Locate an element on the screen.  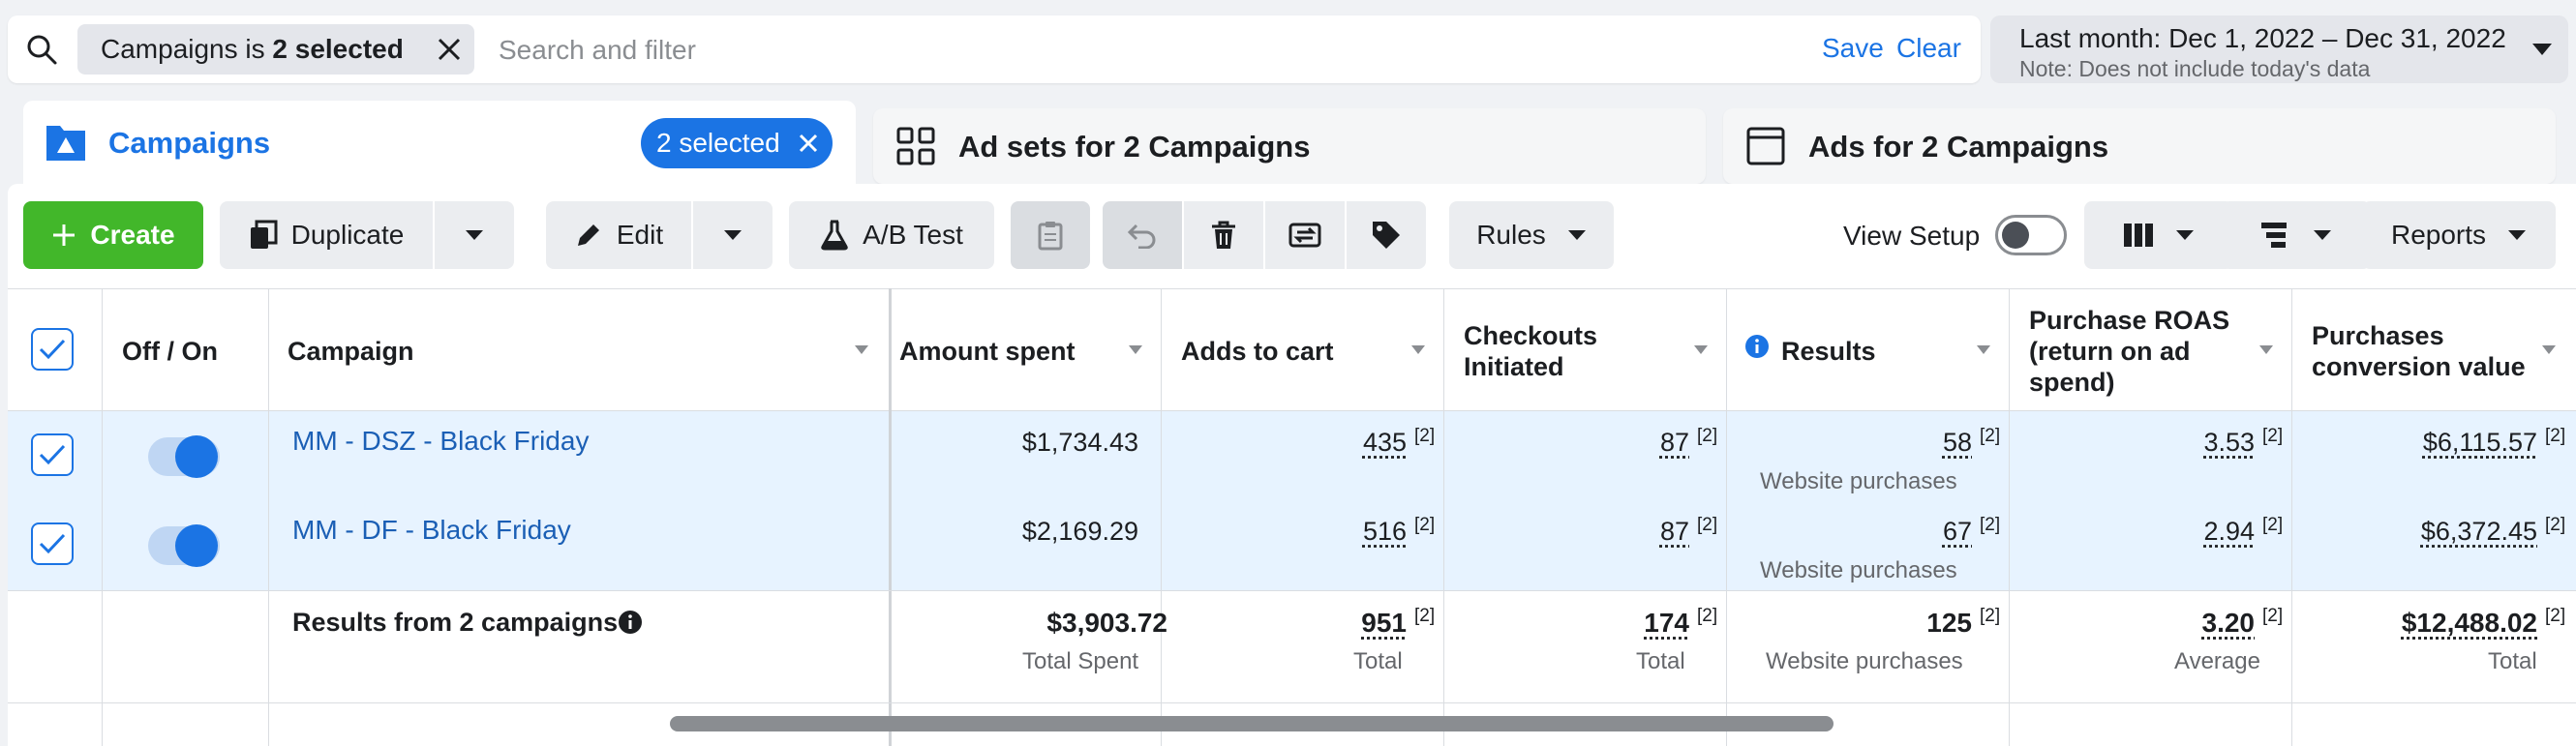
tab-label: Ads for 2 Campaigns is located at coordinates (1958, 147).